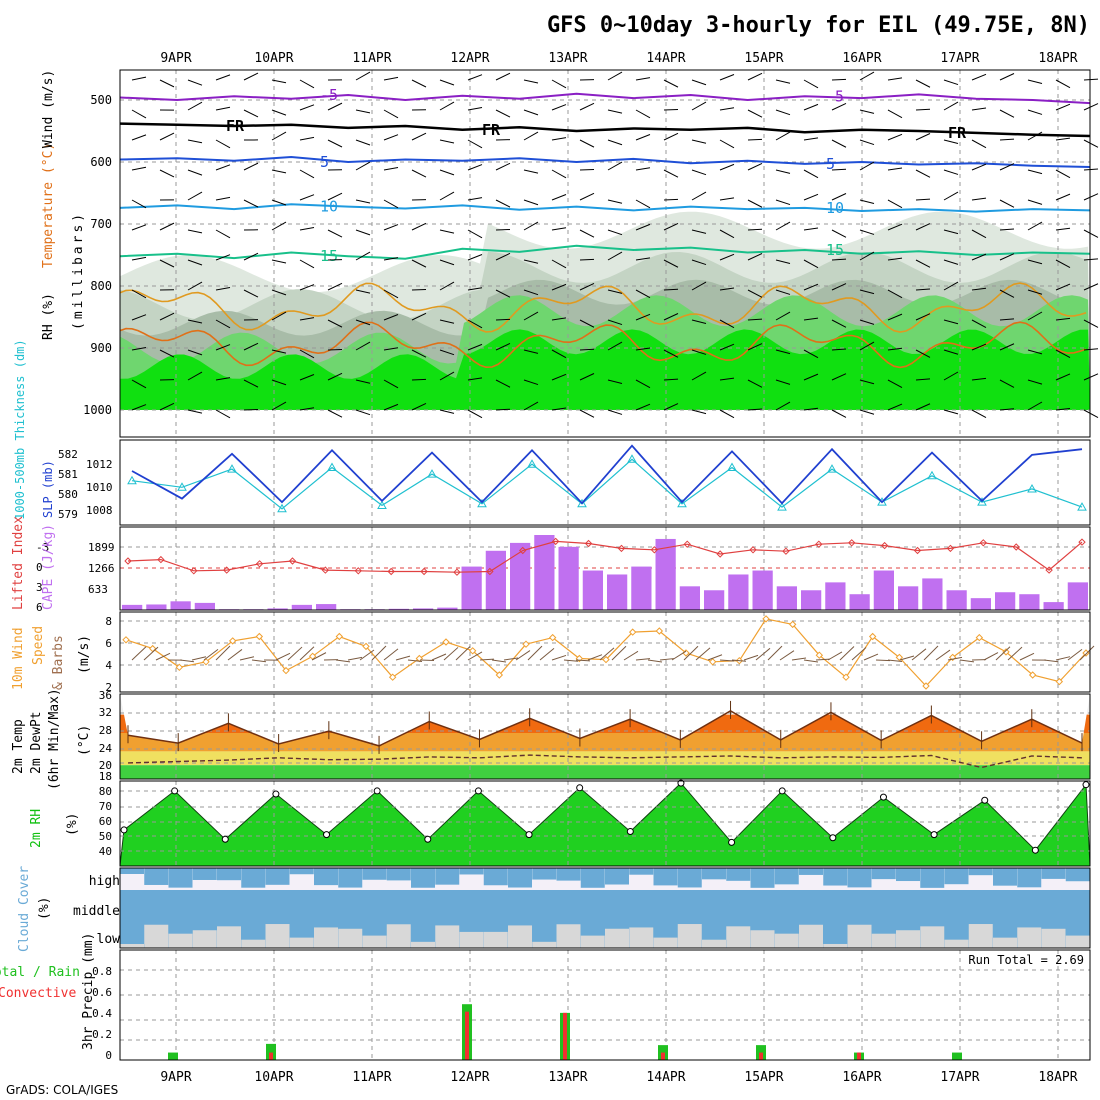 This screenshot has height=1100, width=1100. Describe the element at coordinates (97, 410) in the screenshot. I see `pressure-tick-label: 1000` at that location.